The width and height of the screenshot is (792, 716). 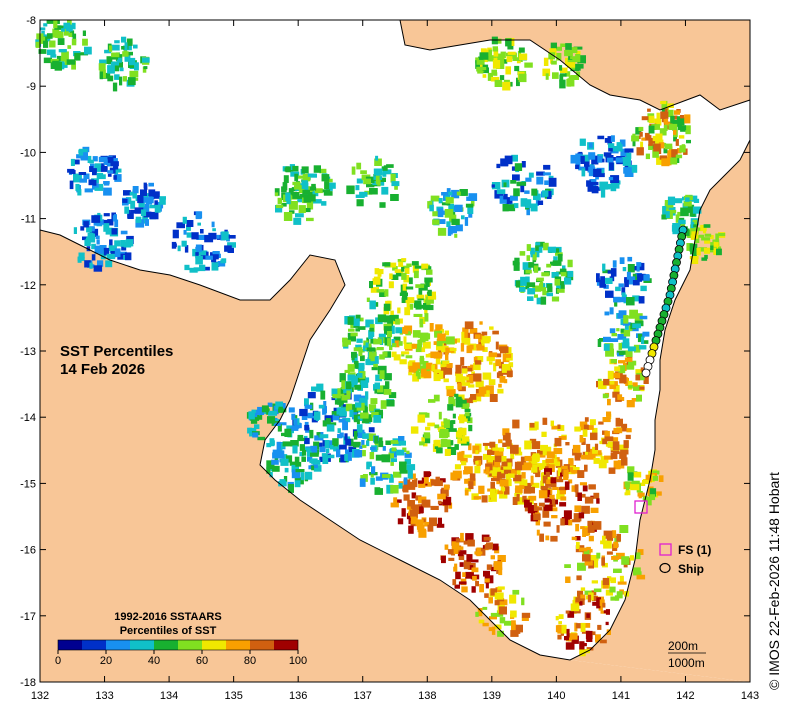 What do you see at coordinates (168, 631) in the screenshot?
I see `colorbar-title-2: Percentiles of SST` at bounding box center [168, 631].